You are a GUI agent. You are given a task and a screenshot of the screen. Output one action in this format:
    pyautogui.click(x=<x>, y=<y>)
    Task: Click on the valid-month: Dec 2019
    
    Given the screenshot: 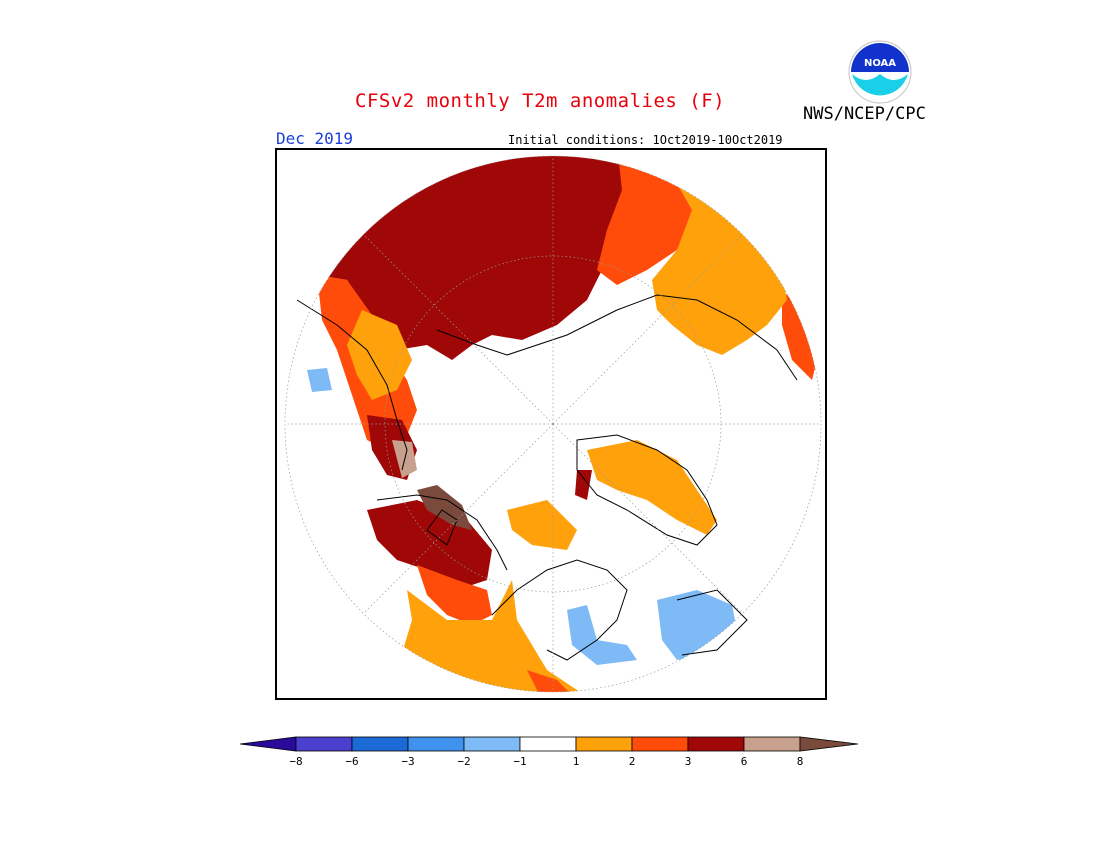 What is the action you would take?
    pyautogui.click(x=315, y=138)
    